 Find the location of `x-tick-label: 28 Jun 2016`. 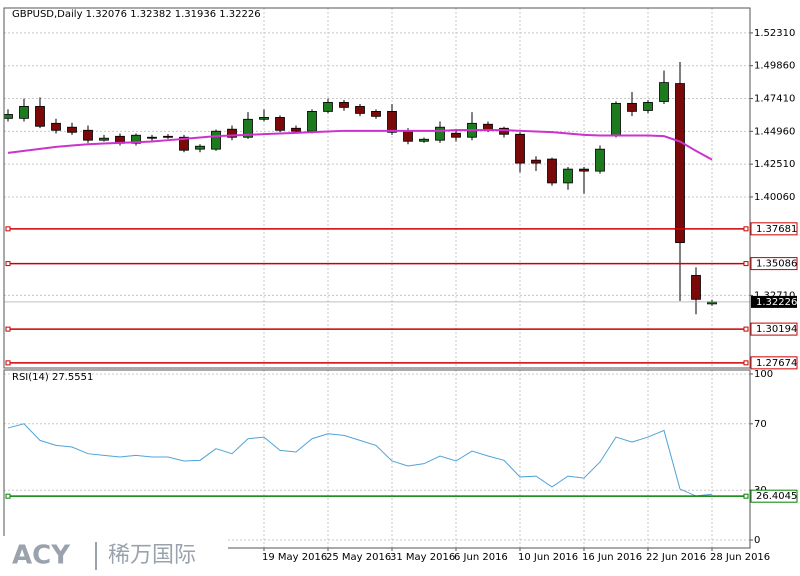

x-tick-label: 28 Jun 2016 is located at coordinates (740, 557).